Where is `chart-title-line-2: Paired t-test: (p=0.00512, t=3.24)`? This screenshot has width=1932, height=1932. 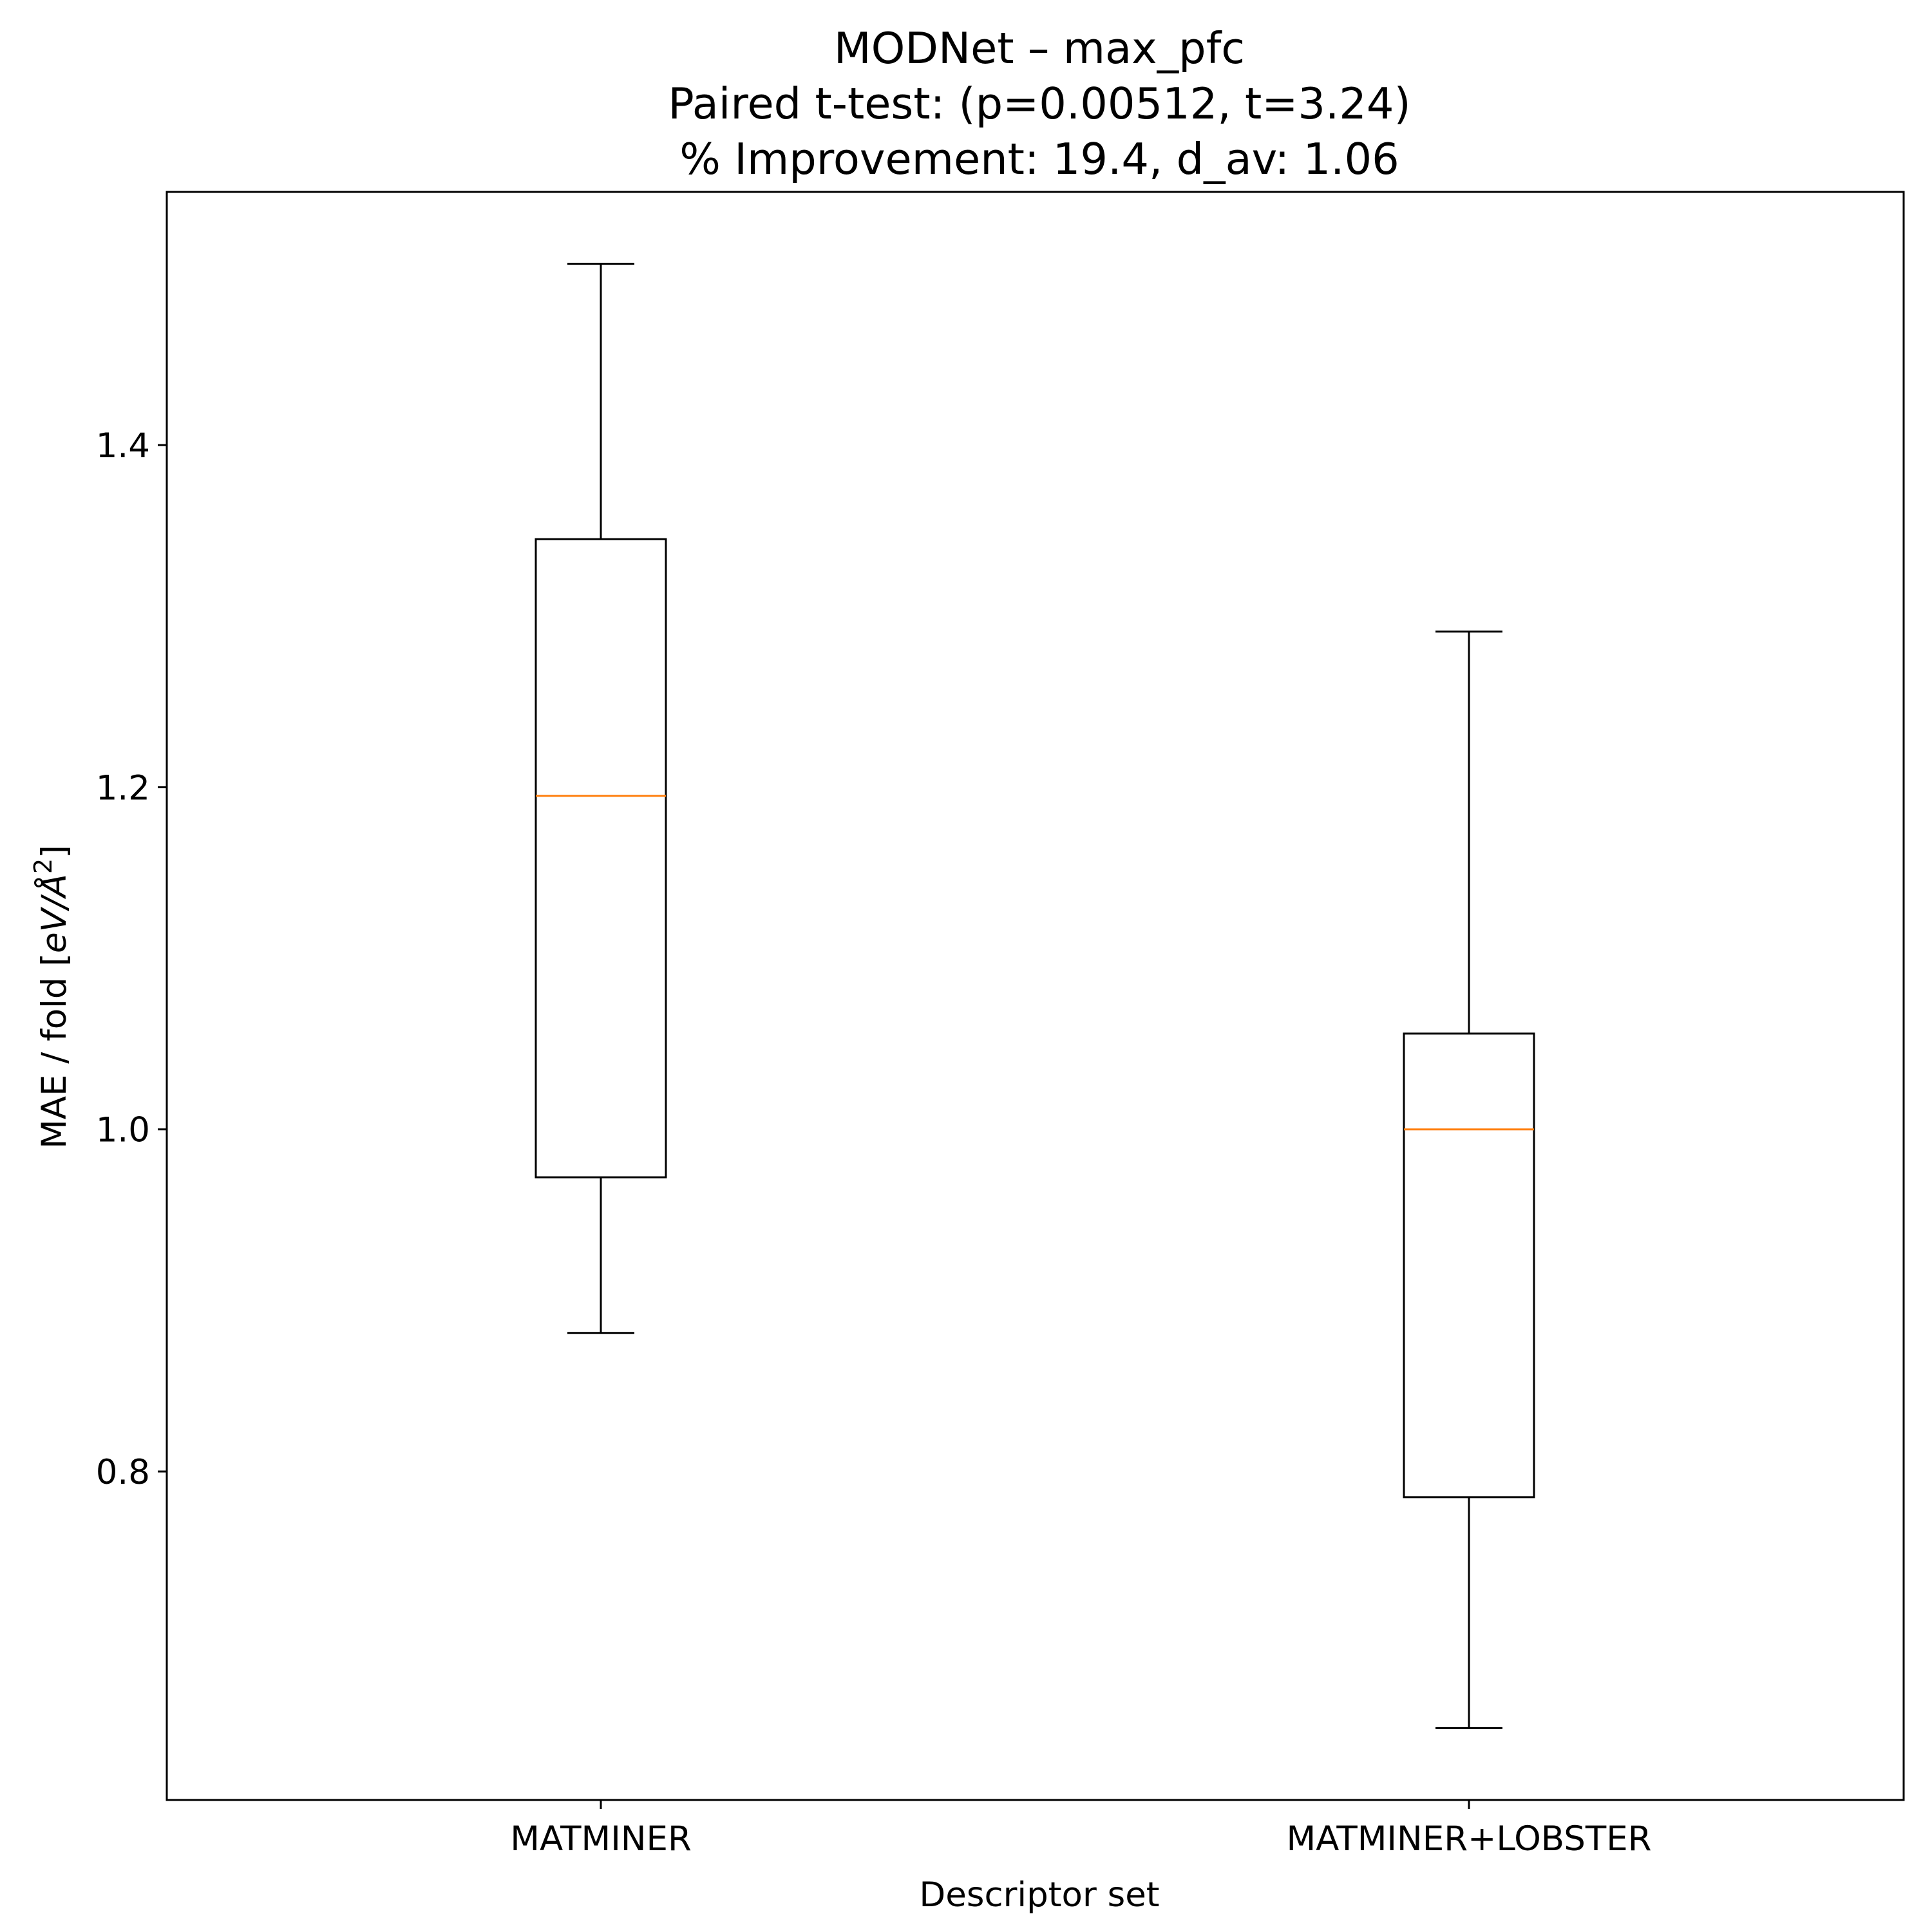 chart-title-line-2: Paired t-test: (p=0.00512, t=3.24) is located at coordinates (1039, 104).